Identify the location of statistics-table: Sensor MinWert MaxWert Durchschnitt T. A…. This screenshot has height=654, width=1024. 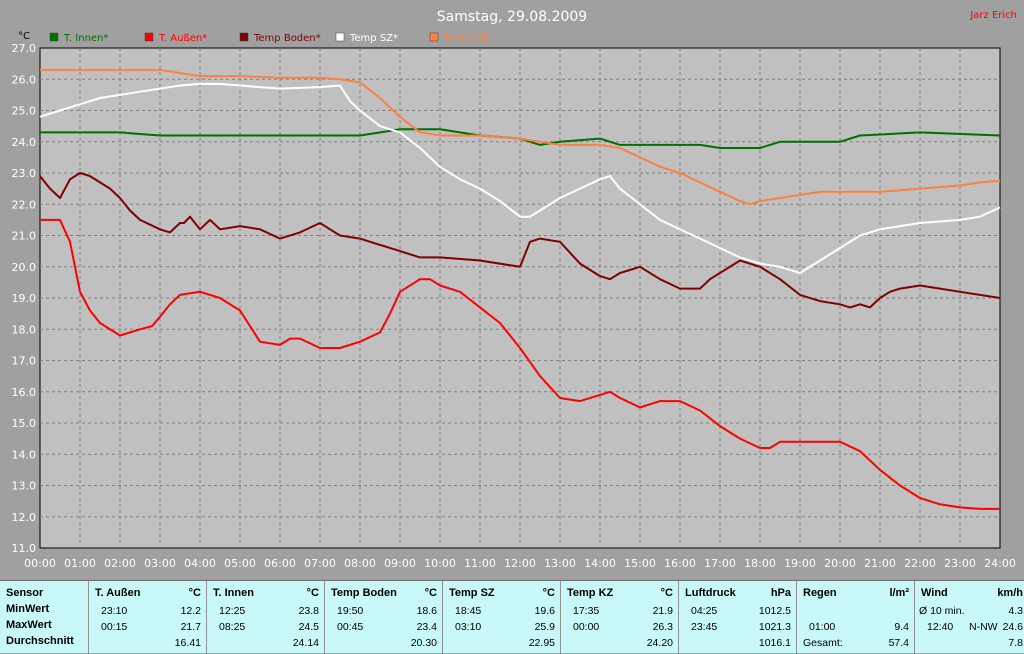
(512, 617).